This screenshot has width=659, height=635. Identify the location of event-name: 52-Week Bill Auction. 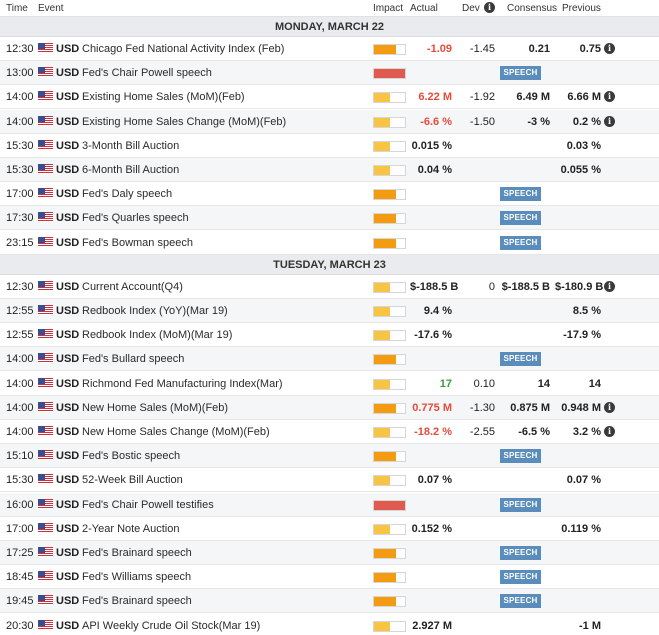
(132, 480).